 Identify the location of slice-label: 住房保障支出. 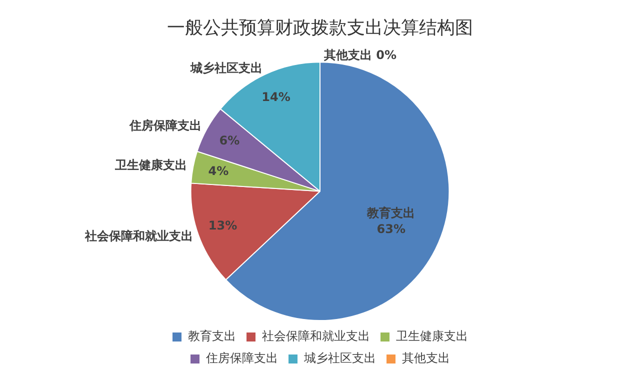
(165, 125).